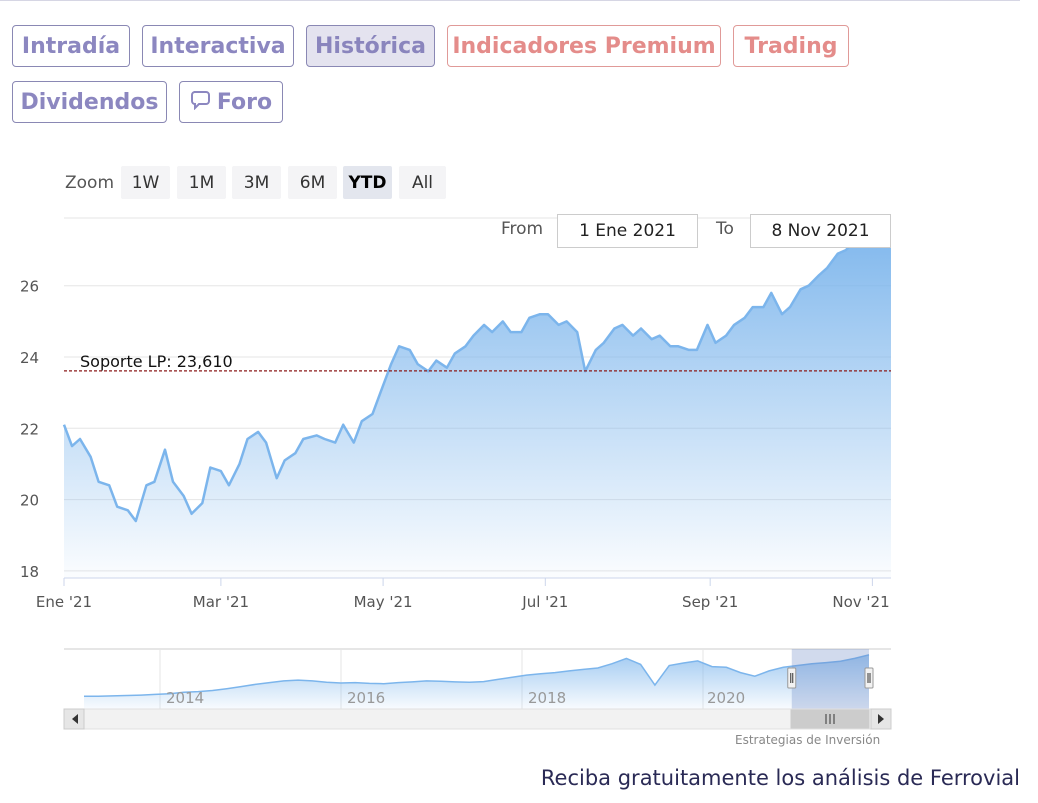 This screenshot has height=803, width=1038. Describe the element at coordinates (367, 182) in the screenshot. I see `zoom-ytd-button: YTD` at that location.